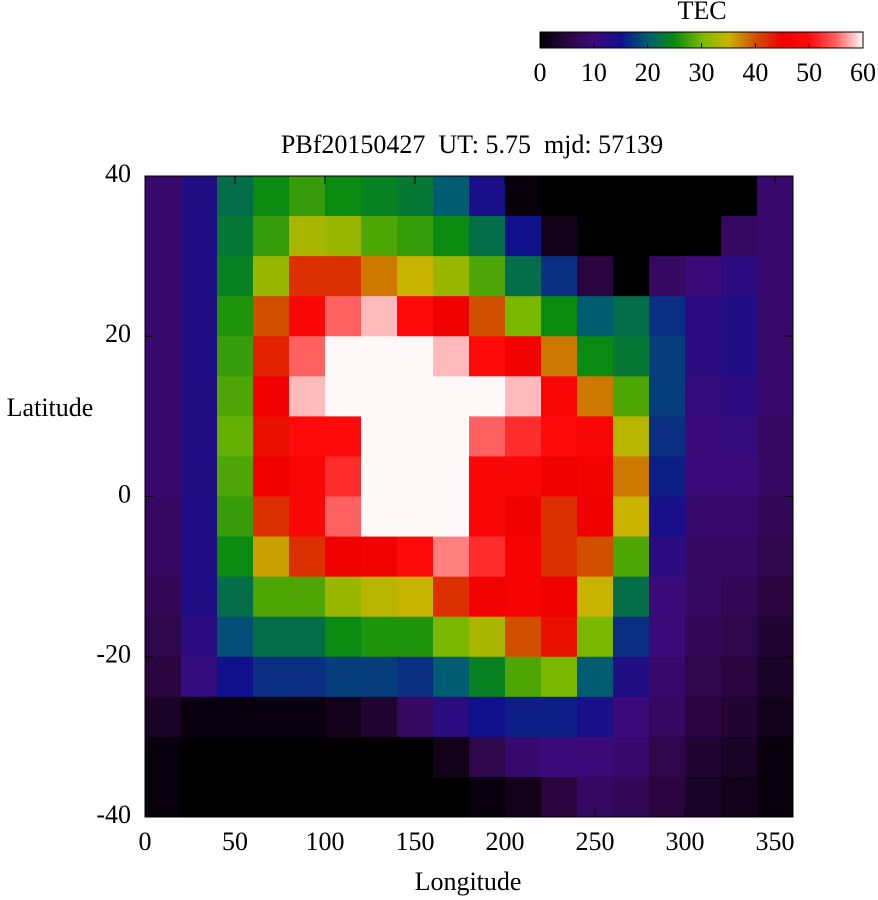  Describe the element at coordinates (775, 841) in the screenshot. I see `x-tick-label: 350` at that location.